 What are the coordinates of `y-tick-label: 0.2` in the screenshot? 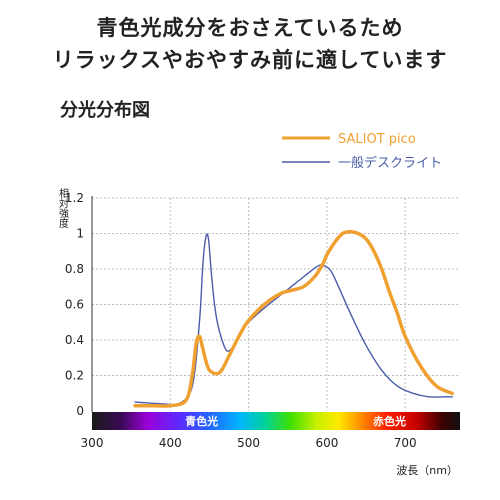 It's located at (74, 376).